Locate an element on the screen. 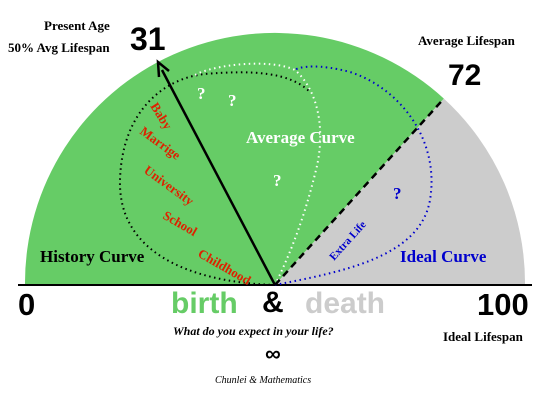 Image resolution: width=550 pixels, height=400 pixels. scale-min: 0 is located at coordinates (26, 304).